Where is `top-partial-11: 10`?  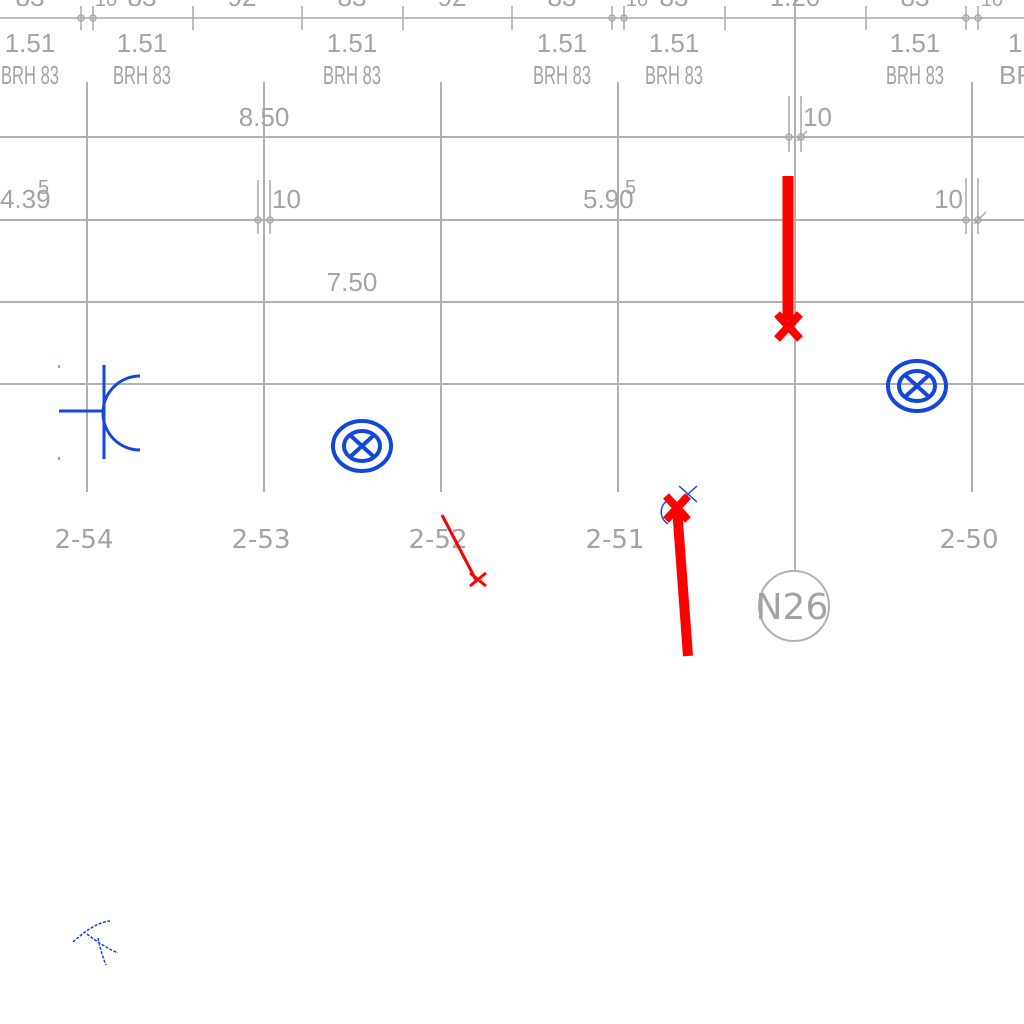
top-partial-11: 10 is located at coordinates (992, 5).